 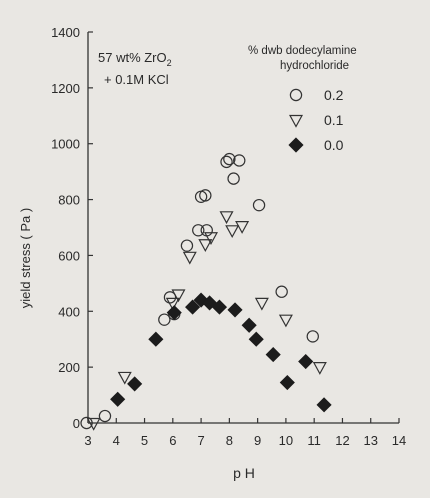 What do you see at coordinates (286, 440) in the screenshot?
I see `x-tick-label: 10` at bounding box center [286, 440].